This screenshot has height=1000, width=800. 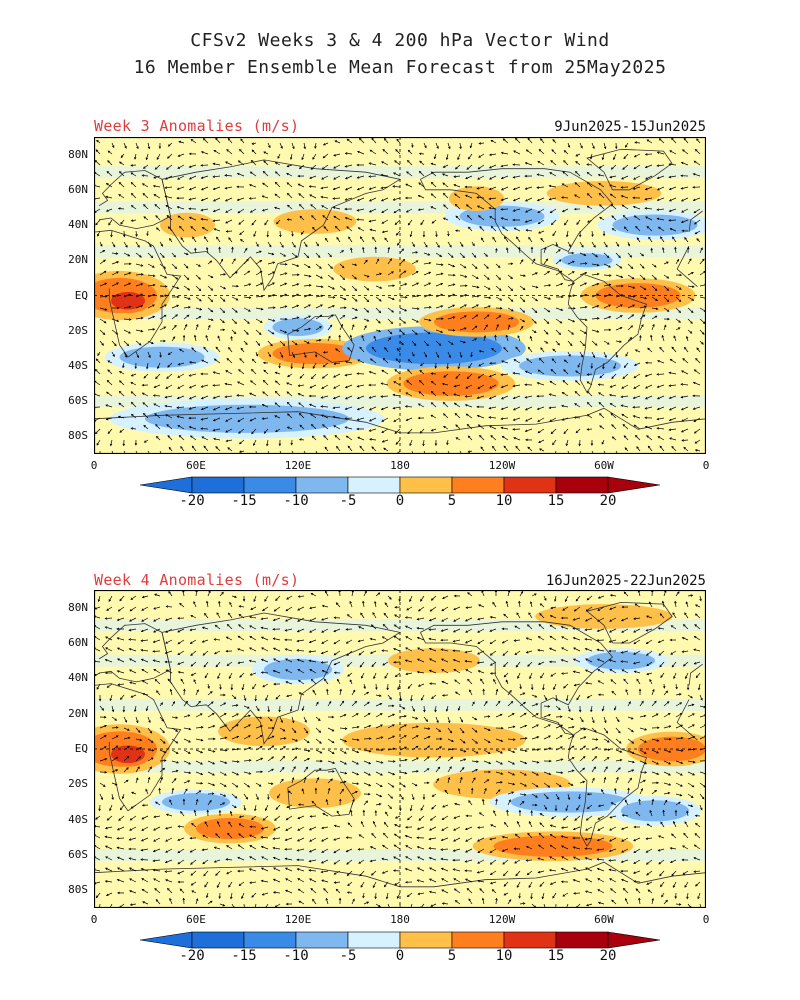 I want to click on panel-2-colorbar, so click(x=400, y=940).